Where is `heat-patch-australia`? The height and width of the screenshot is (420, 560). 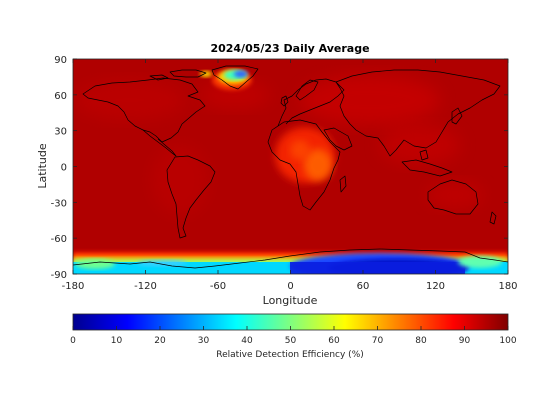 heat-patch-australia is located at coordinates (455, 195).